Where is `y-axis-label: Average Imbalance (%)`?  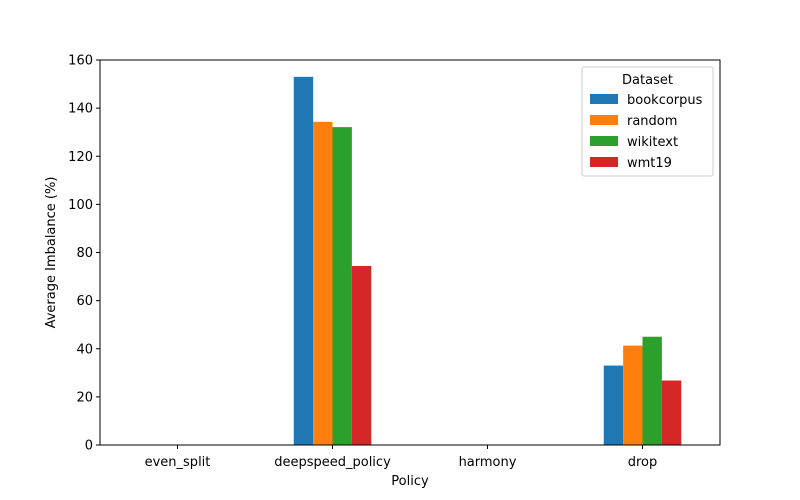
y-axis-label: Average Imbalance (%) is located at coordinates (51, 253).